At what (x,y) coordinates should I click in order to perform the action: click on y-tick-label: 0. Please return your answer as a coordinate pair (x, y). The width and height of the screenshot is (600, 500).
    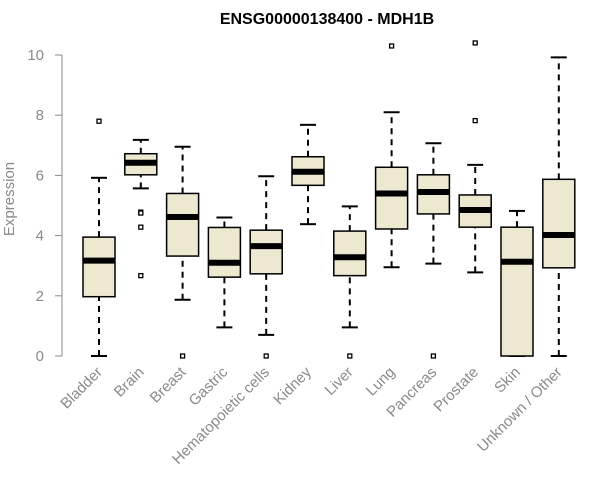
    Looking at the image, I should click on (40, 356).